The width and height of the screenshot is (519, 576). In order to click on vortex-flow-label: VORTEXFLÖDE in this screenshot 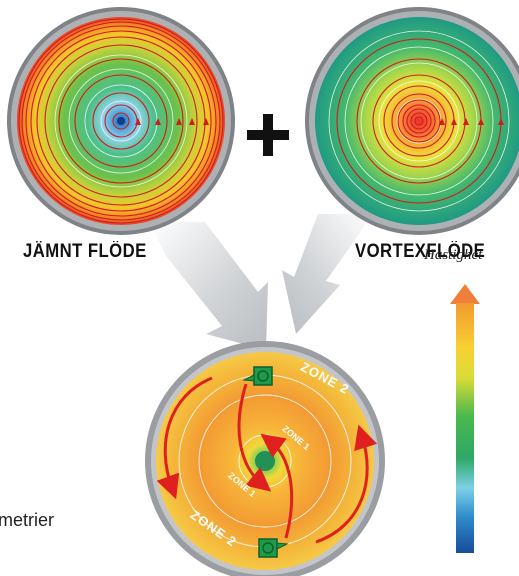, I will do `click(420, 251)`.